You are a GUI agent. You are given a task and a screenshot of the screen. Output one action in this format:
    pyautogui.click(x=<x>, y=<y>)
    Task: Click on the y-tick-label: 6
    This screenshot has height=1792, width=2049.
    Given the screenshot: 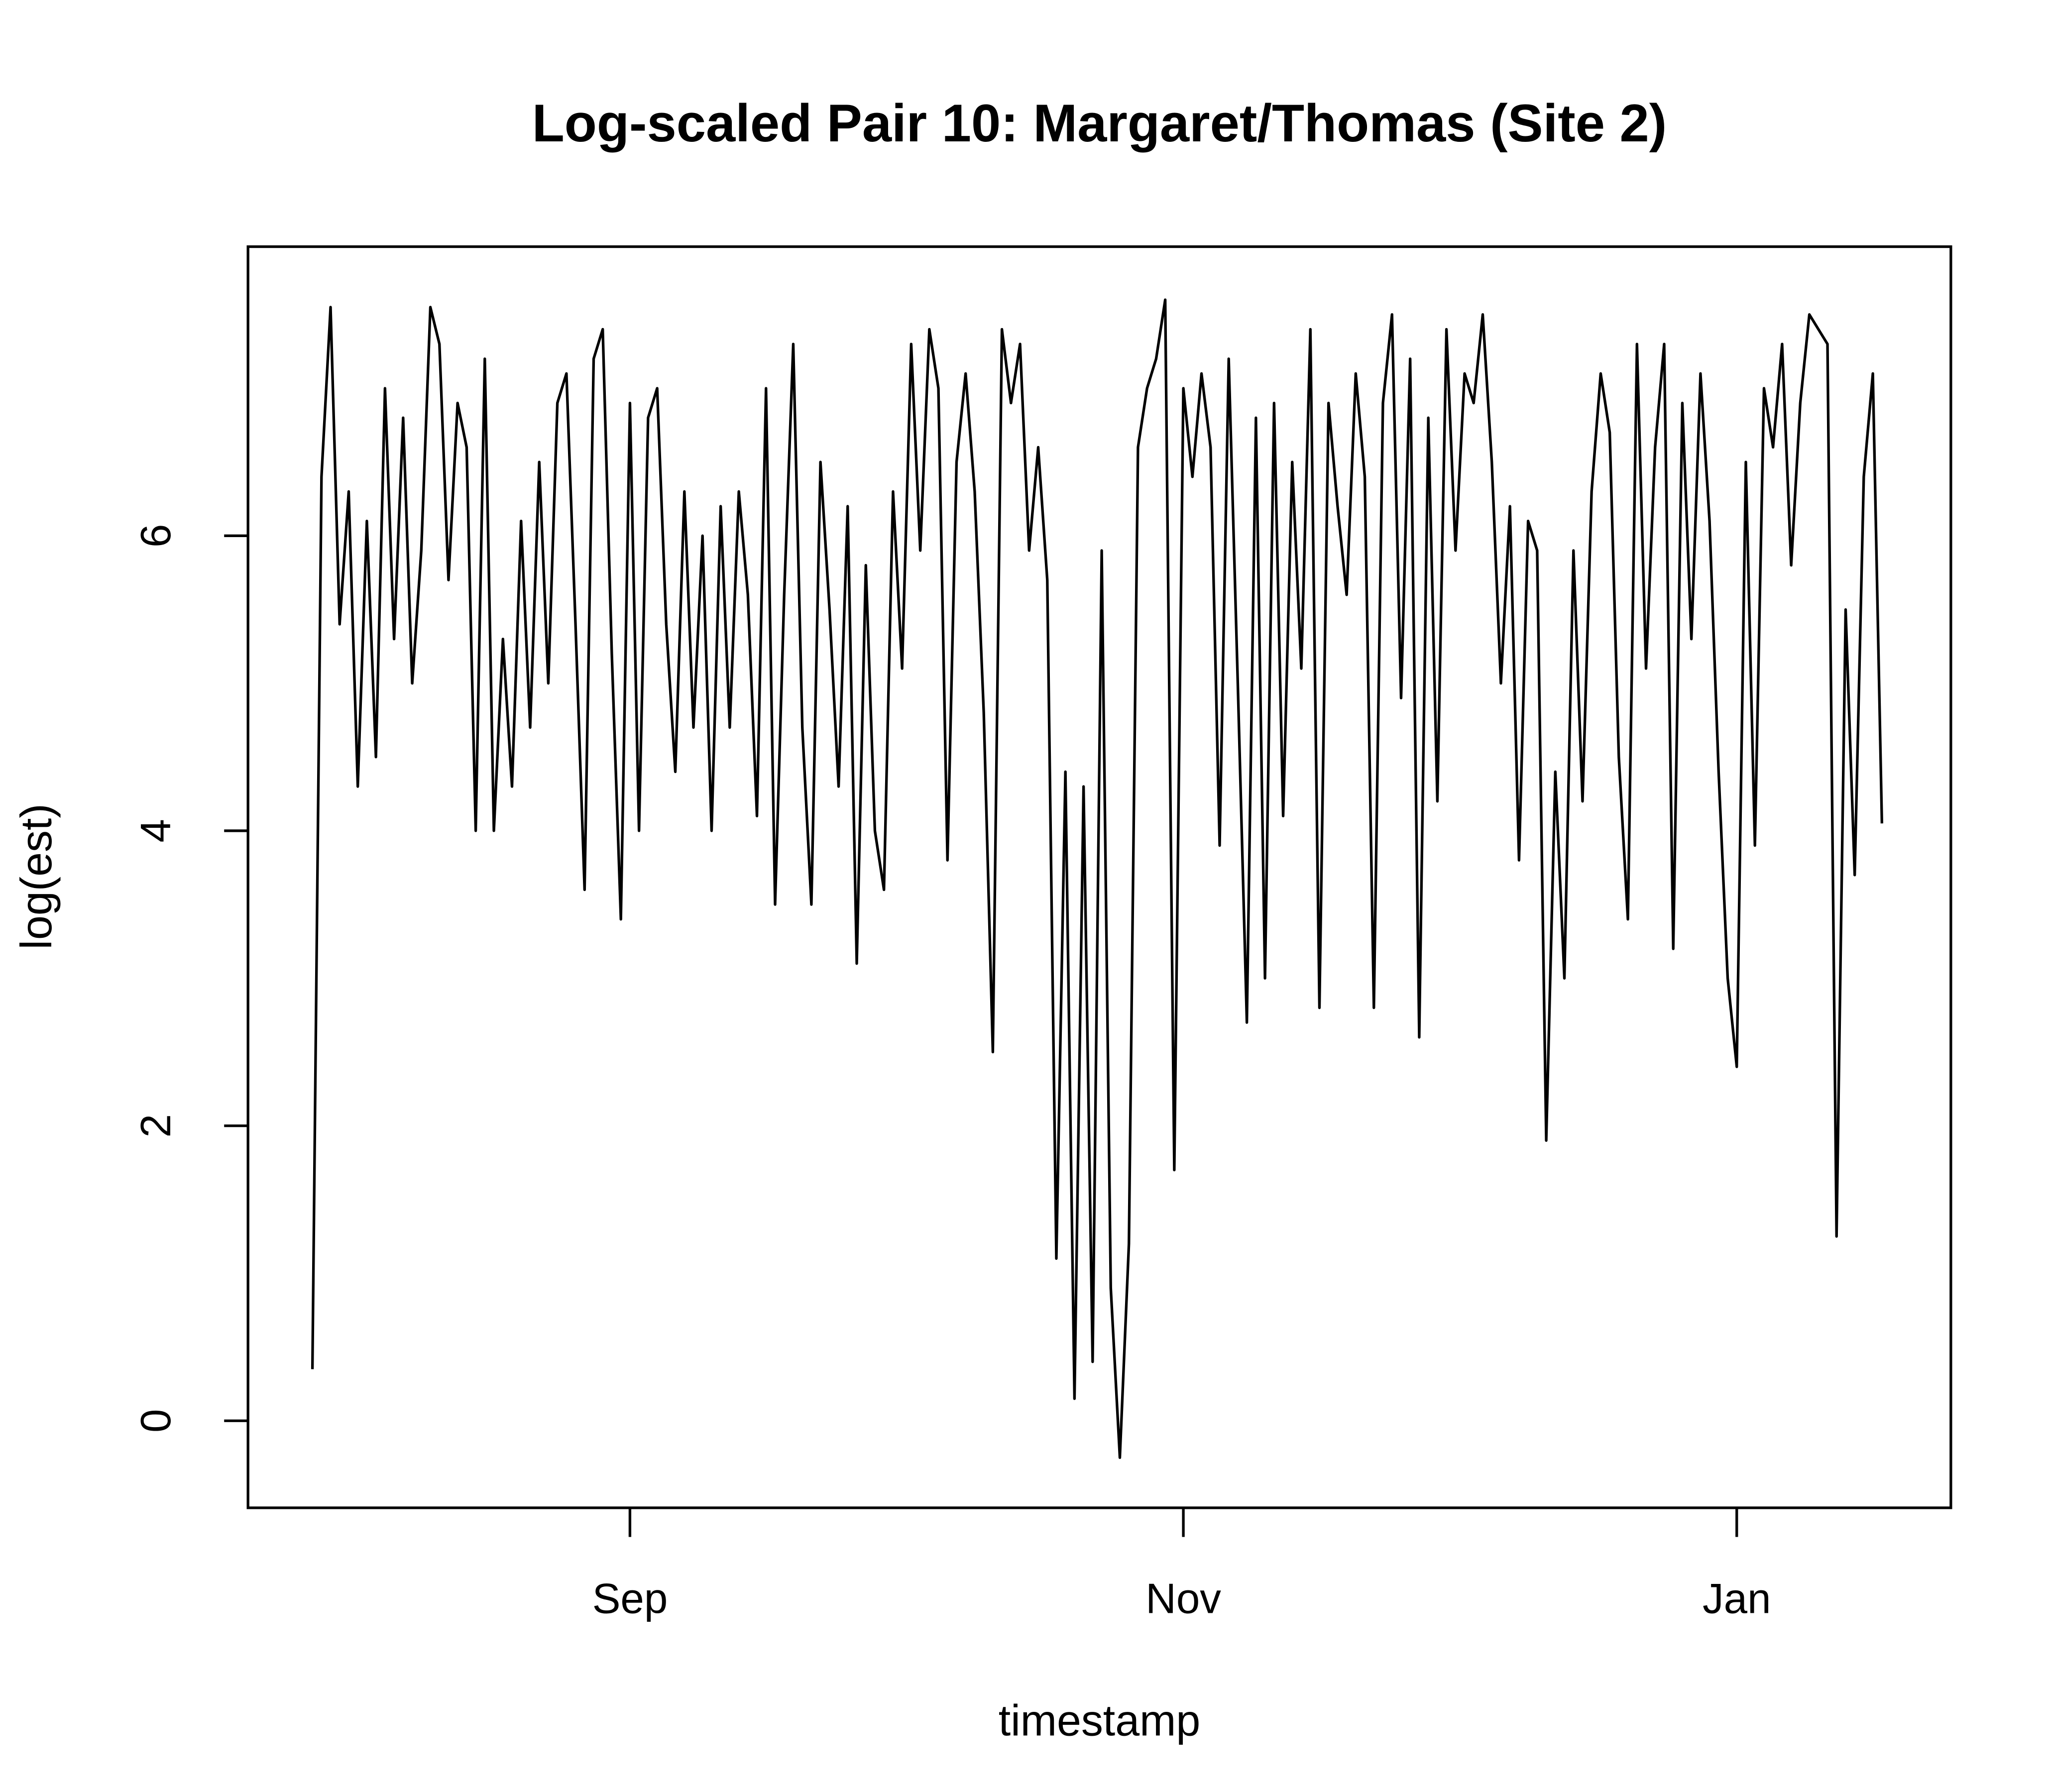 What is the action you would take?
    pyautogui.click(x=156, y=536)
    